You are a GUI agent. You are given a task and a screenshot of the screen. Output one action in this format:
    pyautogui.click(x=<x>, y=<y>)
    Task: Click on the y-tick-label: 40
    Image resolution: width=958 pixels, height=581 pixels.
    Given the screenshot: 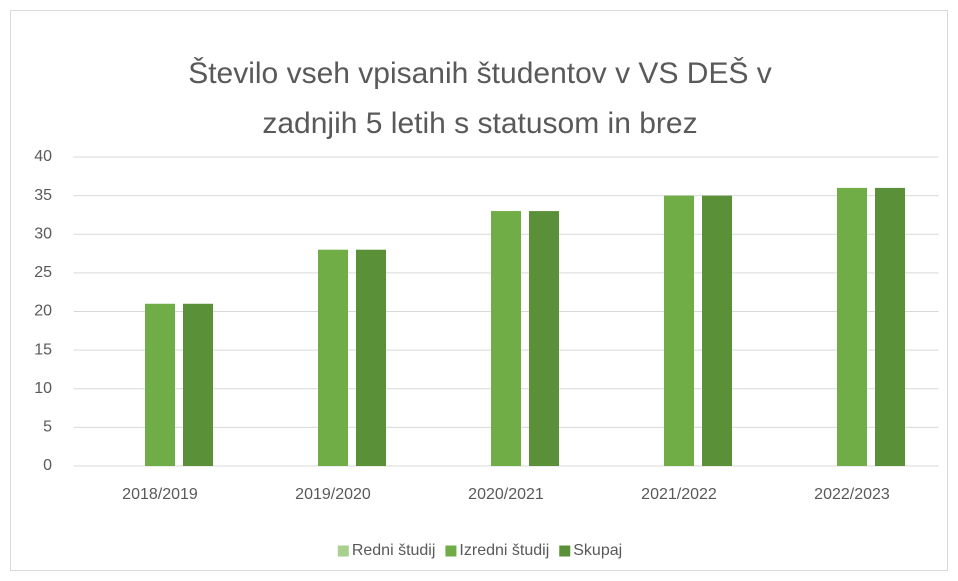 What is the action you would take?
    pyautogui.click(x=43, y=156)
    